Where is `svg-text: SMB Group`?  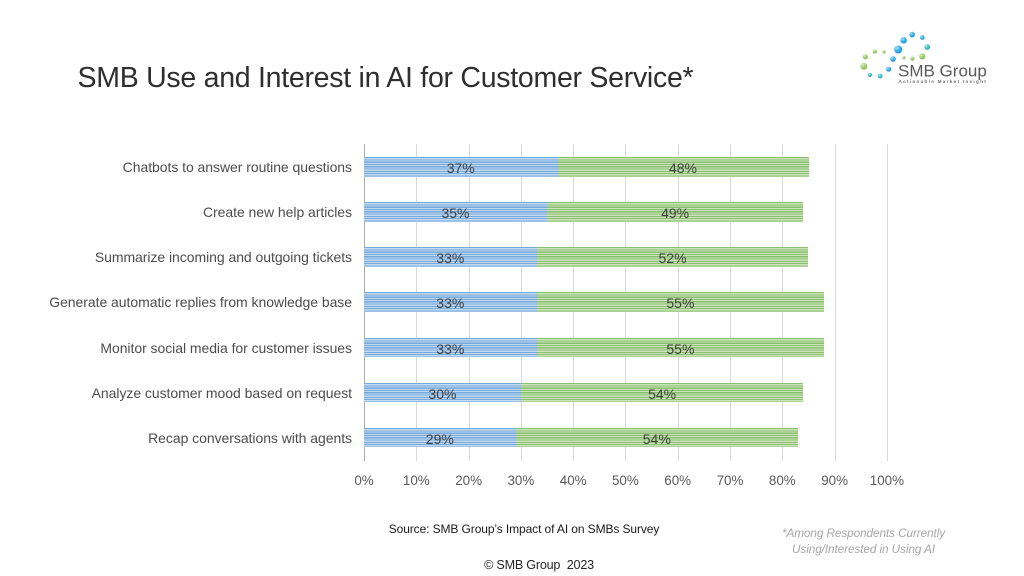
svg-text: SMB Group is located at coordinates (942, 71).